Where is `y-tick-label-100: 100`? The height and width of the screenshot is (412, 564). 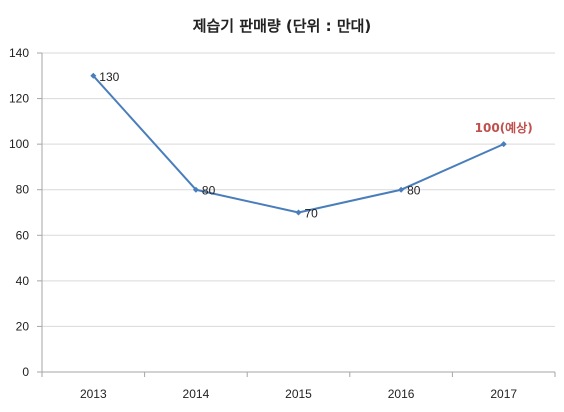
y-tick-label-100: 100 is located at coordinates (19, 144).